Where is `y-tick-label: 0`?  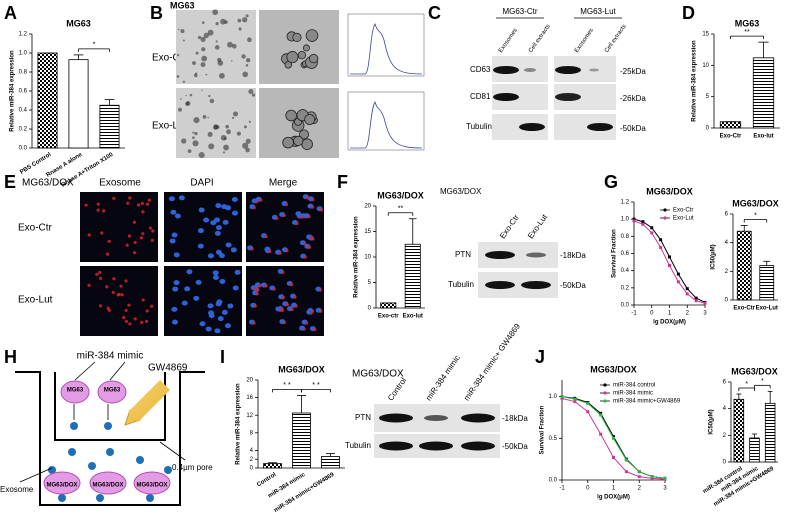 y-tick-label: 0 is located at coordinates (370, 309).